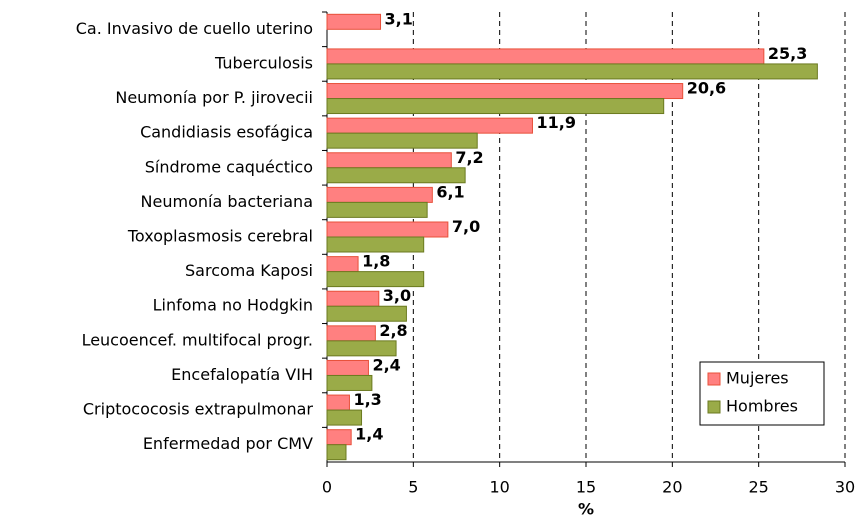 Image resolution: width=858 pixels, height=520 pixels. Describe the element at coordinates (762, 406) in the screenshot. I see `legend-label: Hombres` at that location.